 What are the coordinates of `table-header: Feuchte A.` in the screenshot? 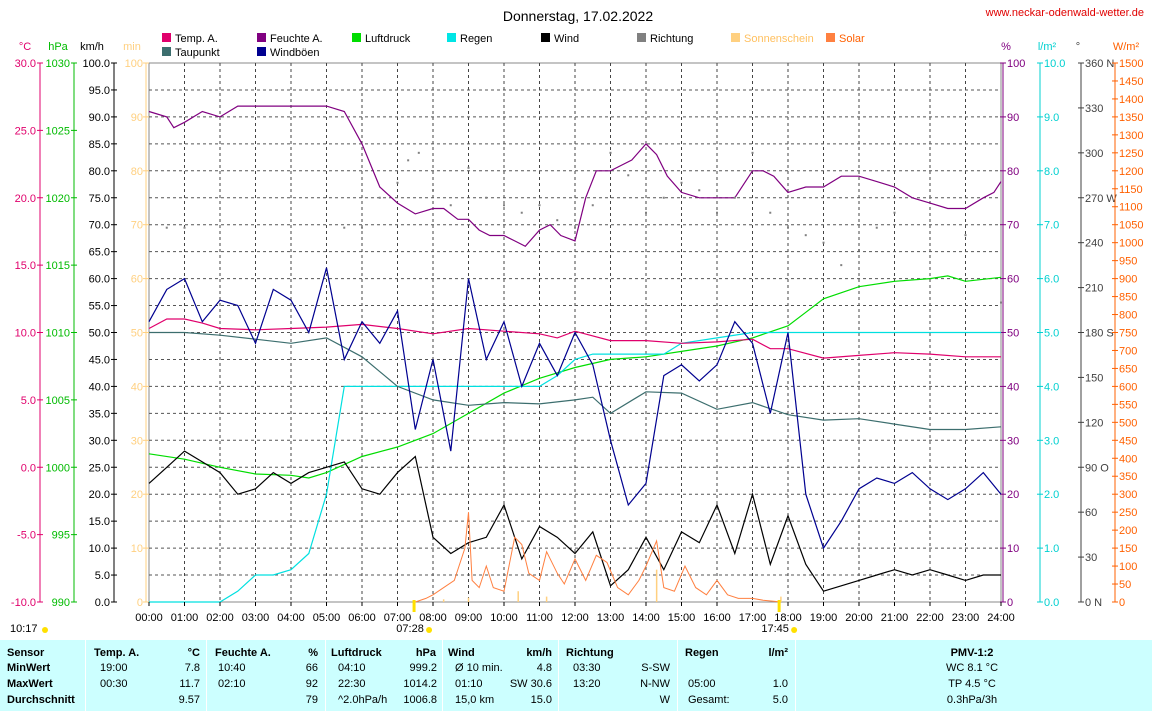 It's located at (243, 653).